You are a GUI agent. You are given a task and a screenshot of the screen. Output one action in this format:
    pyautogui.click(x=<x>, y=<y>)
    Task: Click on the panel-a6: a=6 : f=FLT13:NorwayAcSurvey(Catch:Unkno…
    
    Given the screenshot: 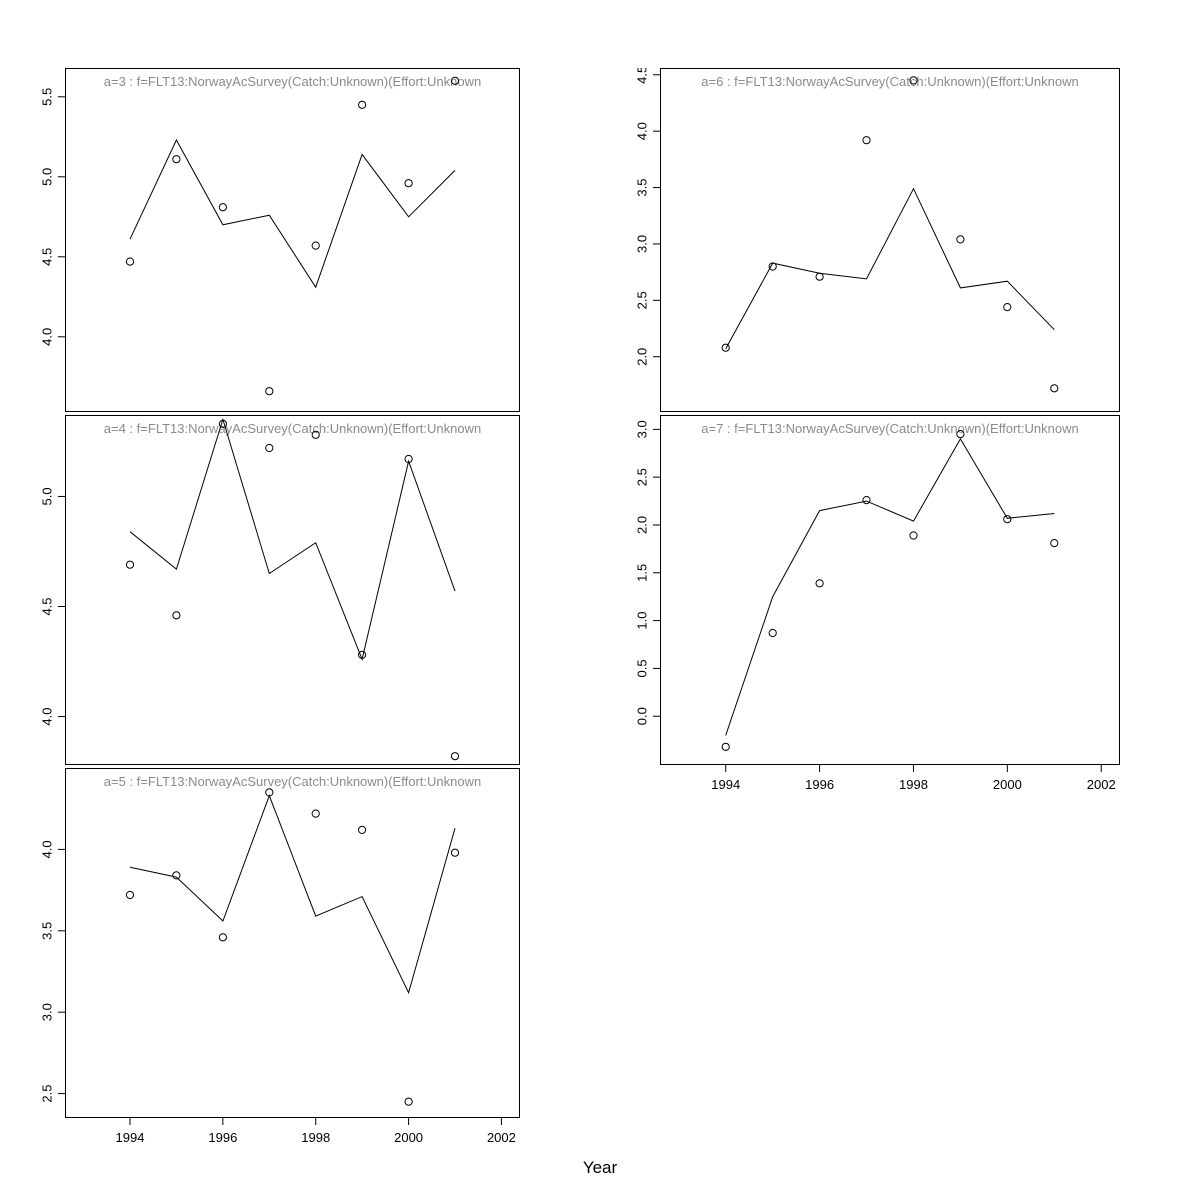 What is the action you would take?
    pyautogui.click(x=870, y=244)
    